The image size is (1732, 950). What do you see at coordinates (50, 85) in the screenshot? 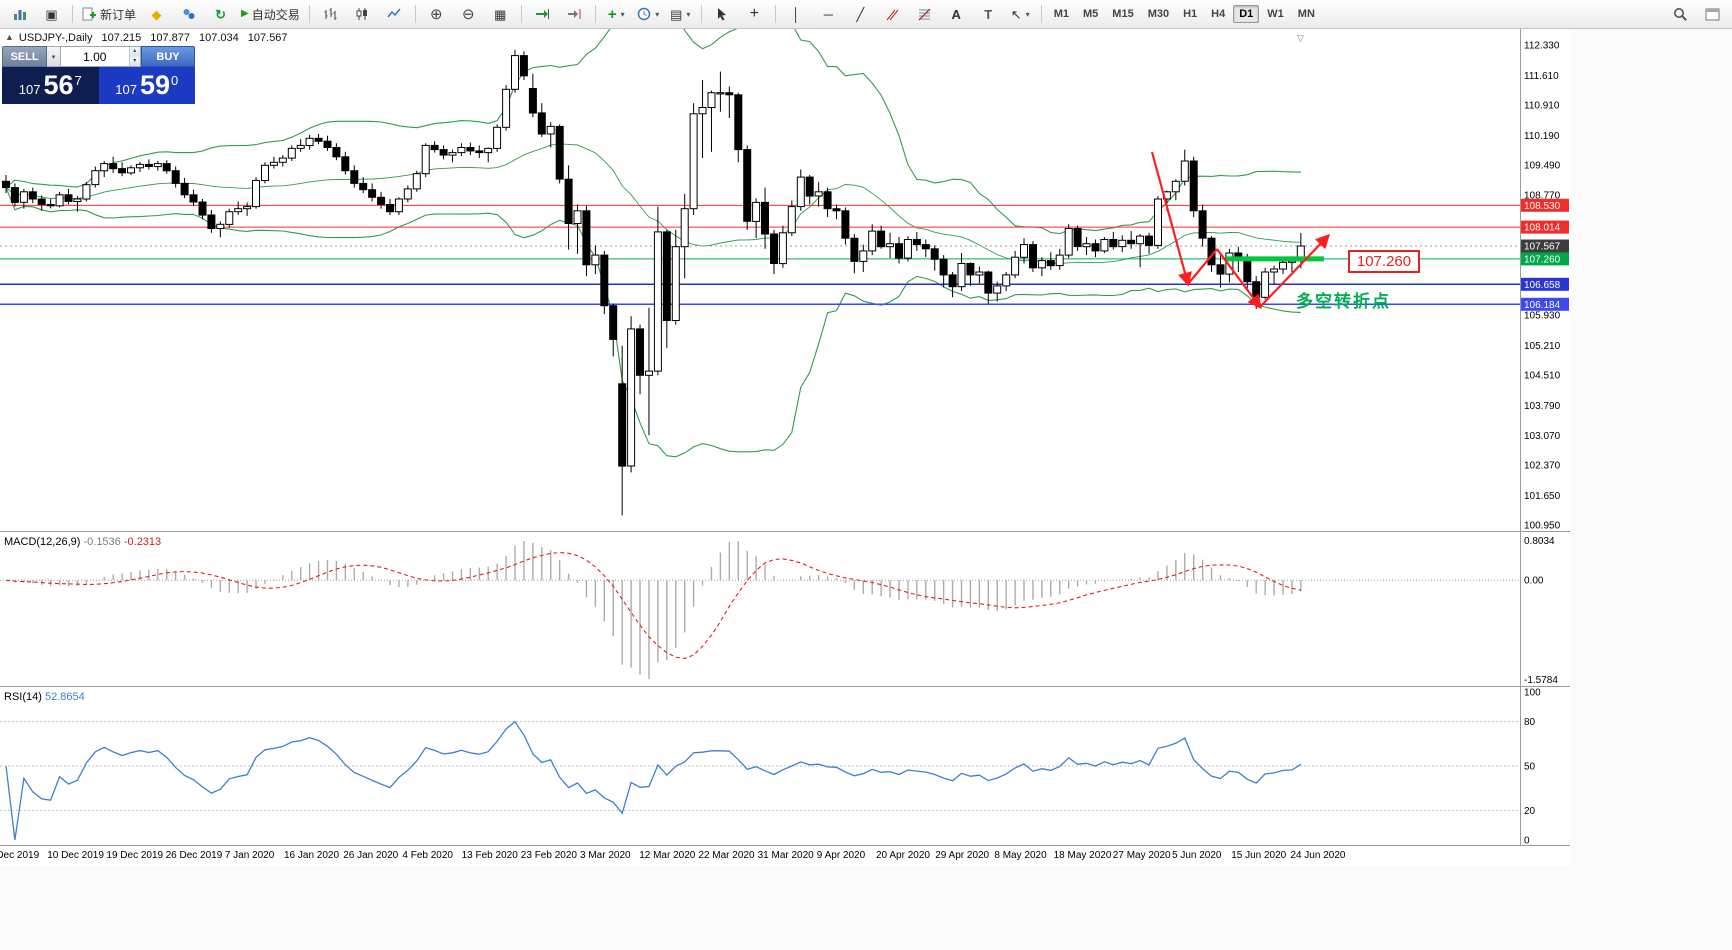
I see `sell-price-panel: 107 56 7` at bounding box center [50, 85].